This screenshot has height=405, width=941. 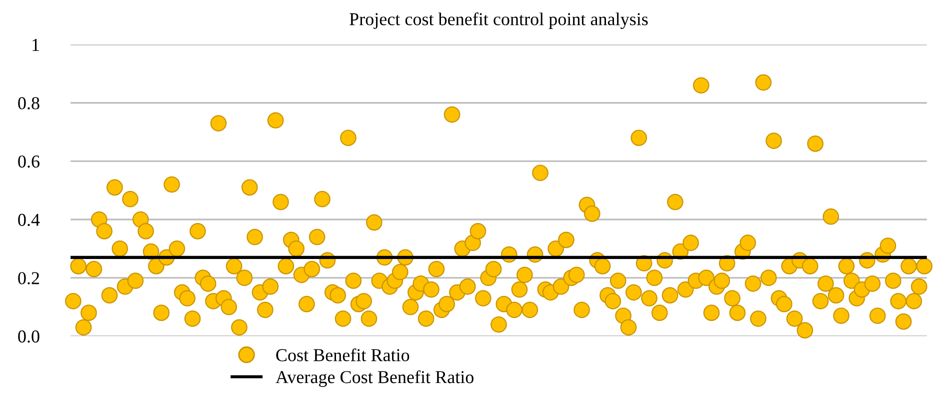 What do you see at coordinates (29, 336) in the screenshot?
I see `y-tick-label: 0.0` at bounding box center [29, 336].